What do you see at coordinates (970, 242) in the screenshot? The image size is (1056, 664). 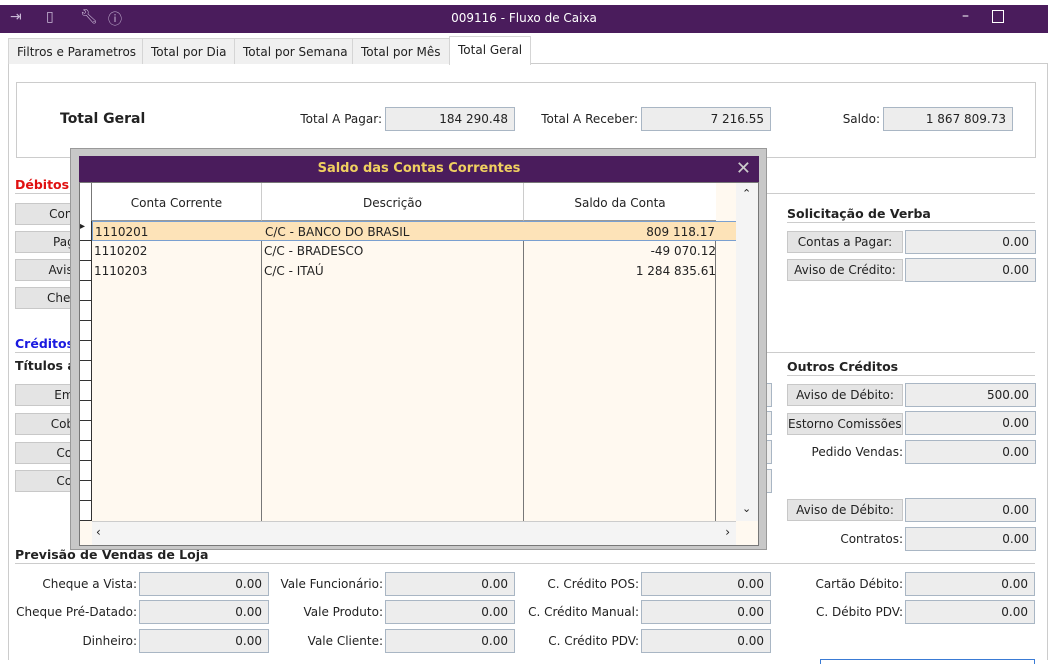 I see `solicitacao-contas-pagar-field: 0.00` at bounding box center [970, 242].